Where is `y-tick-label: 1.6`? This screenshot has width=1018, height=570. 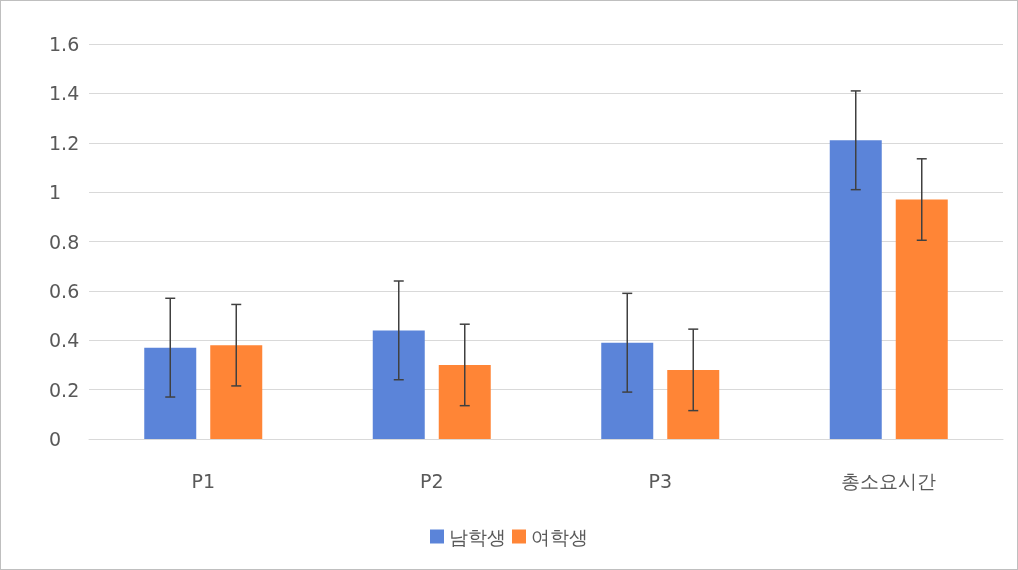 y-tick-label: 1.6 is located at coordinates (64, 44).